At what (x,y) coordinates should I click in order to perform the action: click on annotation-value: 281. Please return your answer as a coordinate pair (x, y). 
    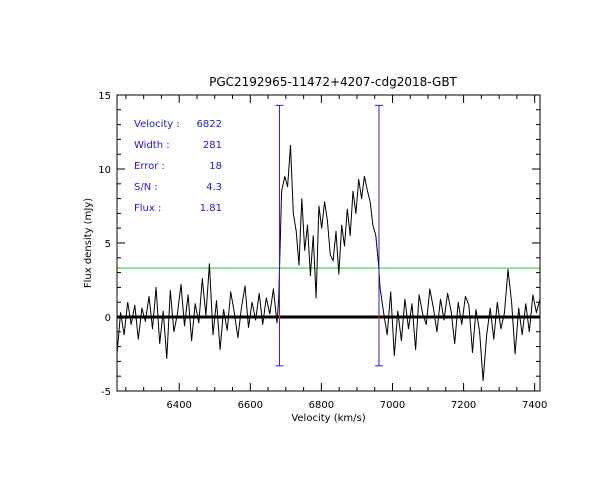
    Looking at the image, I should click on (212, 145).